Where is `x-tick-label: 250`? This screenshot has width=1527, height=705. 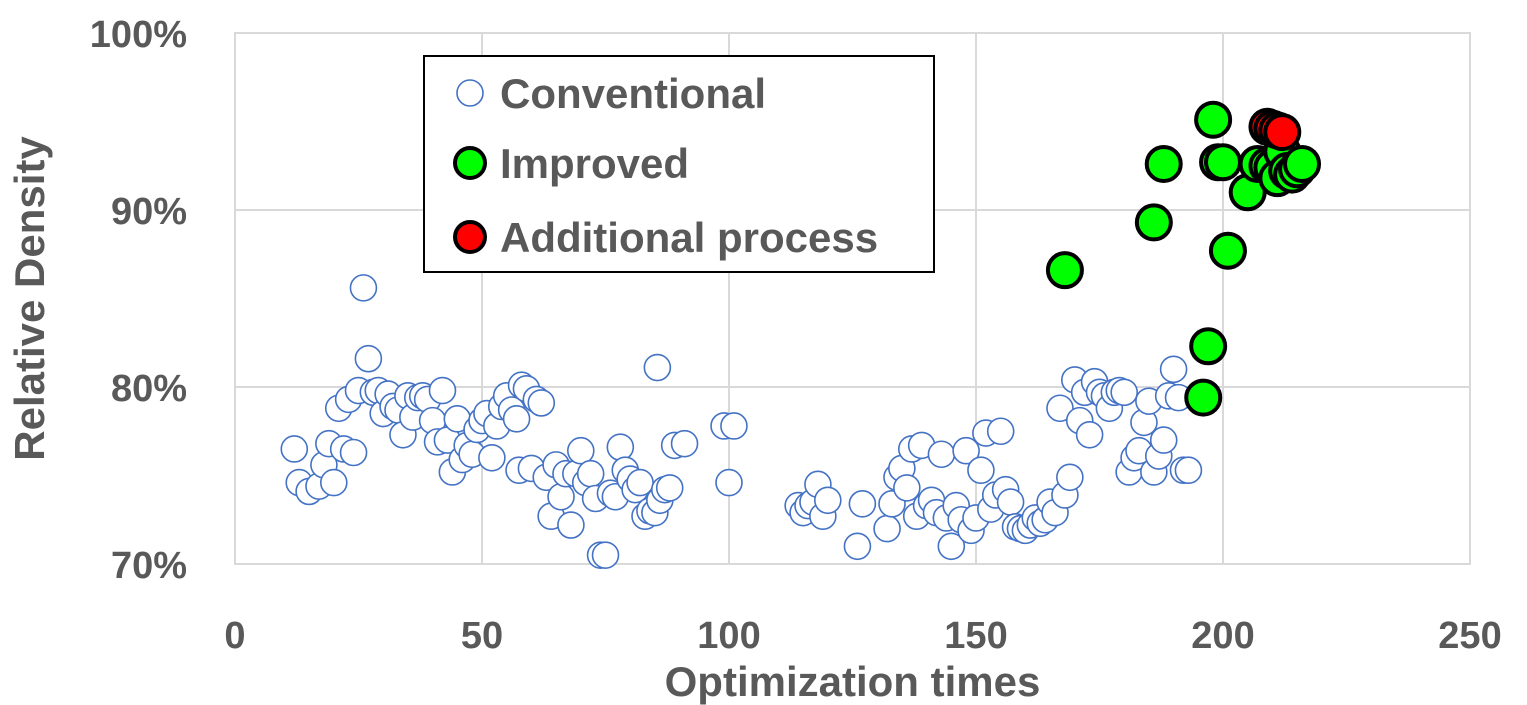 x-tick-label: 250 is located at coordinates (1469, 636).